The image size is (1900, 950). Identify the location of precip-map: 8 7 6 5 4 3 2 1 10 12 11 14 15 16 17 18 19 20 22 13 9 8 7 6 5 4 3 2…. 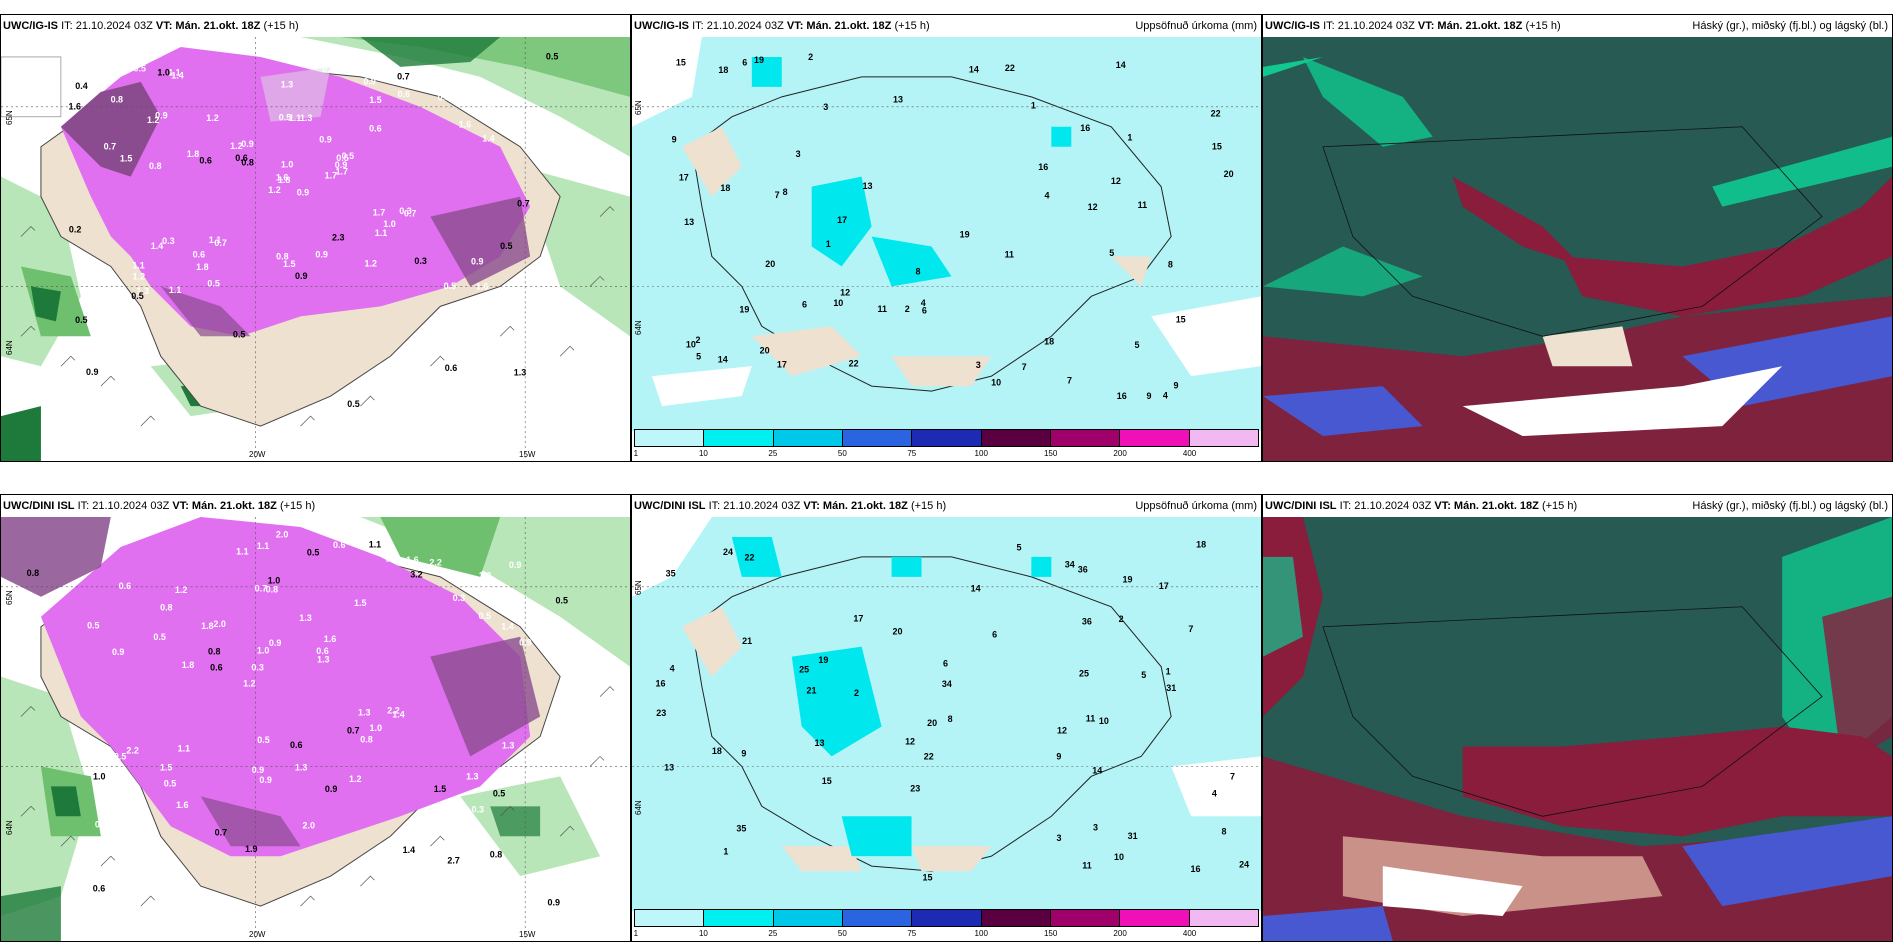
(946, 234).